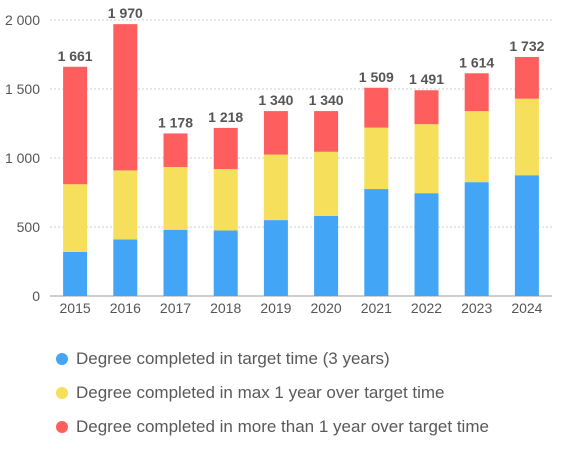 The image size is (567, 456). Describe the element at coordinates (376, 308) in the screenshot. I see `x-tick-label-2021: 2021` at that location.